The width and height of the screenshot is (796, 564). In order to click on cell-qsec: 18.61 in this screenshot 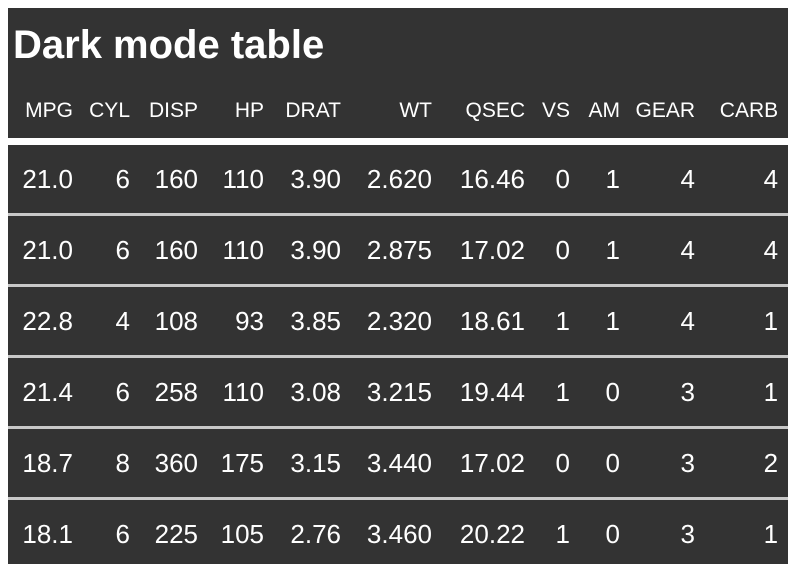, I will do `click(488, 320)`.